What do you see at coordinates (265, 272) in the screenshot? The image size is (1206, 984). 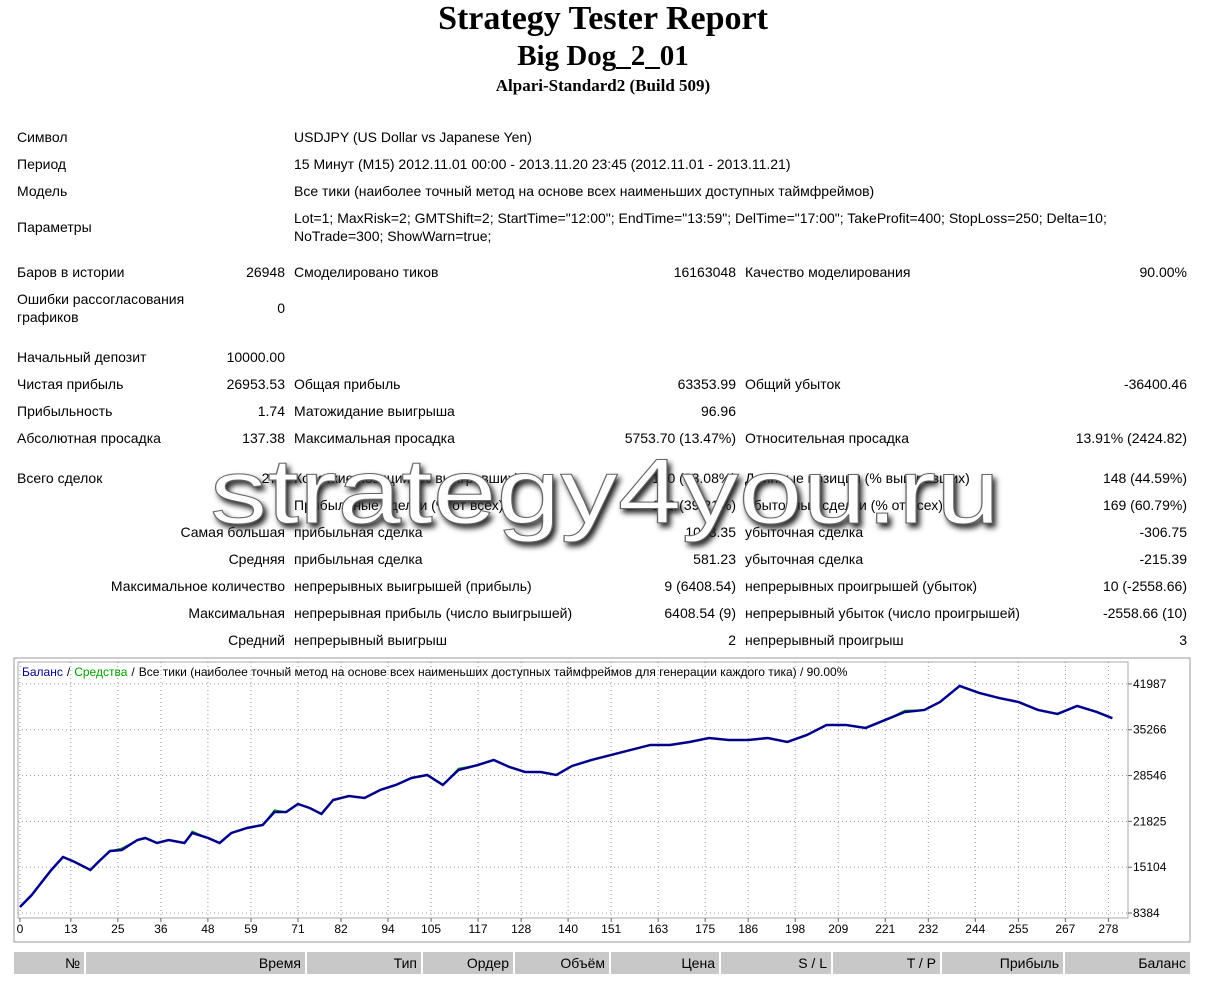 I see `stat-value: 26948` at bounding box center [265, 272].